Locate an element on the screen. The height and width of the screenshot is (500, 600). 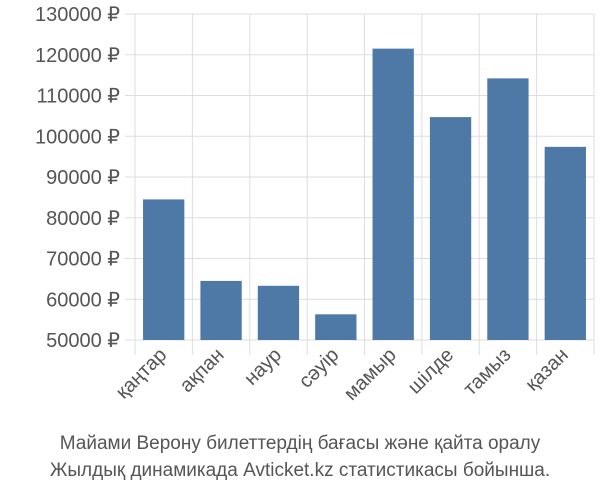
x-tick-label: тамыз is located at coordinates (487, 372).